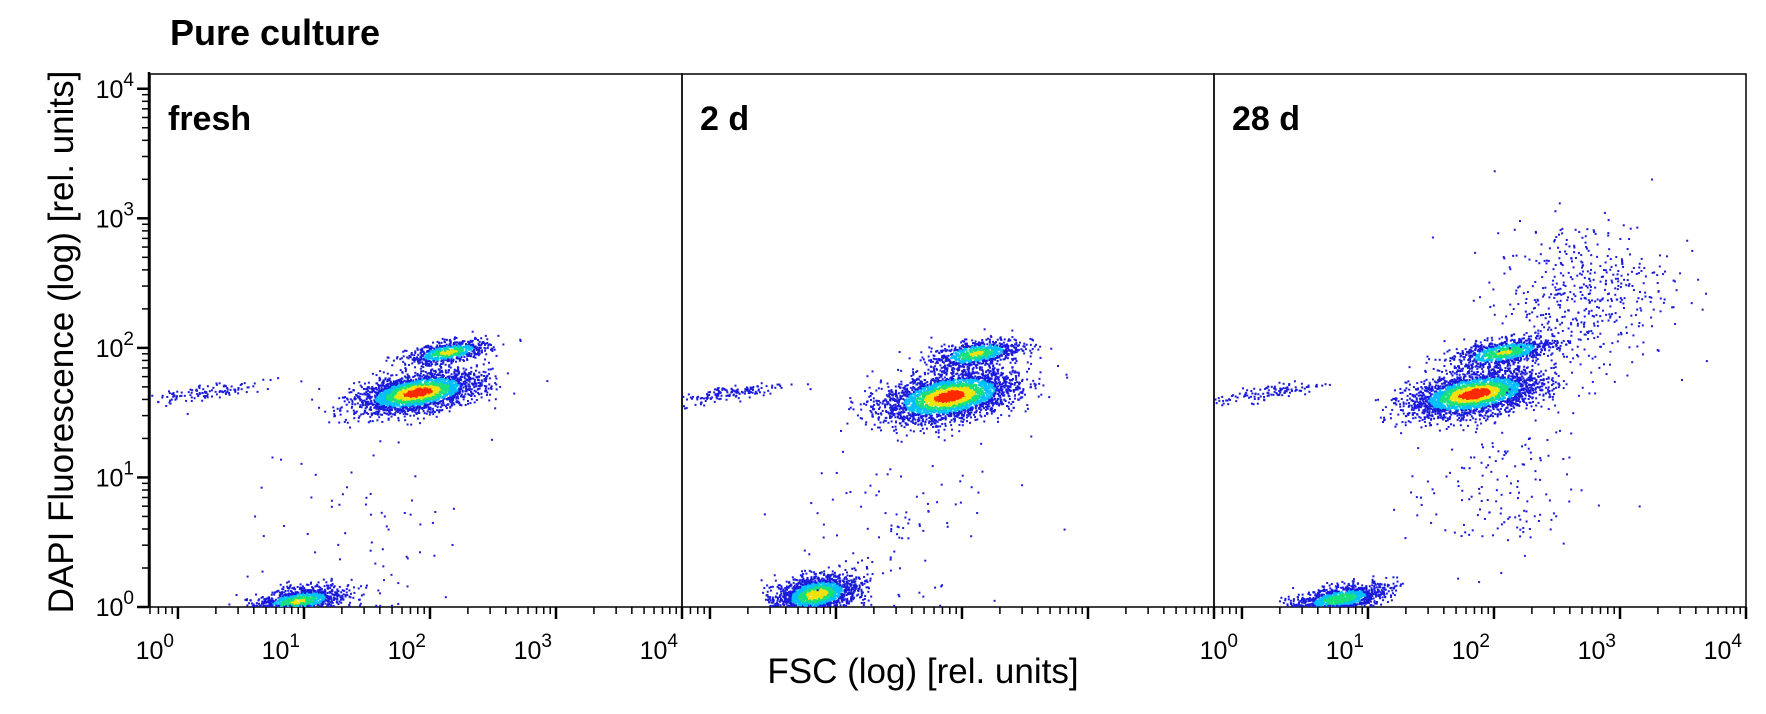  What do you see at coordinates (275, 32) in the screenshot?
I see `figure-title: Pure culture` at bounding box center [275, 32].